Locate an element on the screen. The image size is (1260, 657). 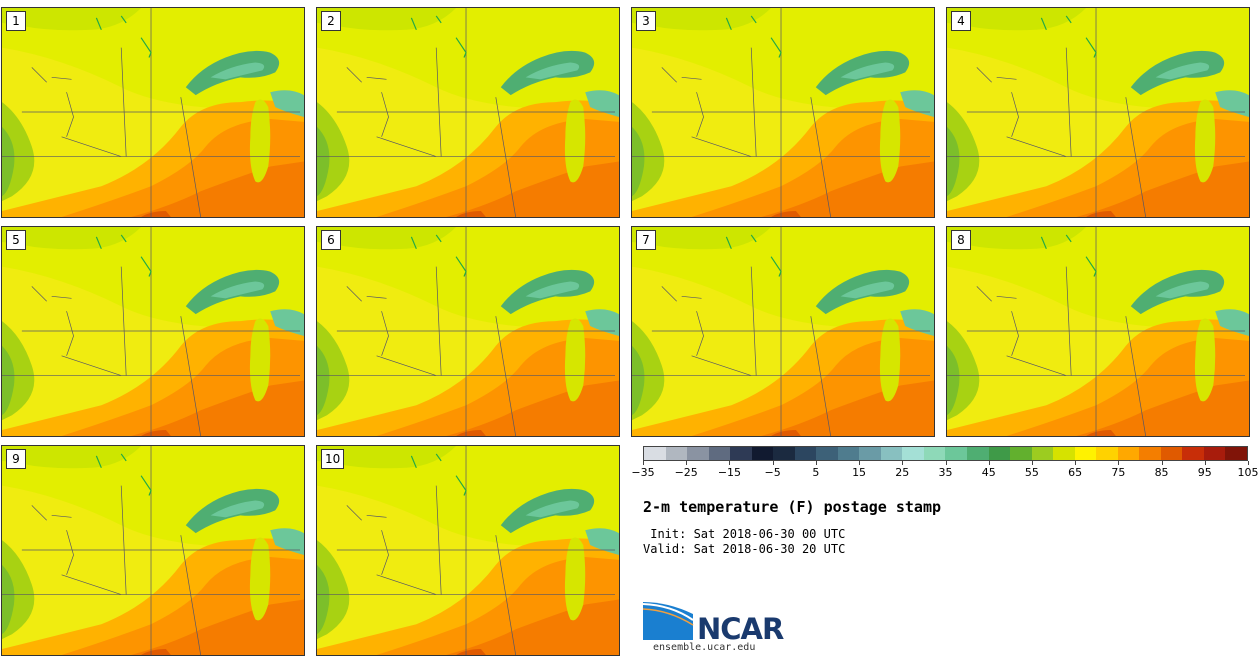
ensemble-panel-5: 5 is located at coordinates (153, 331).